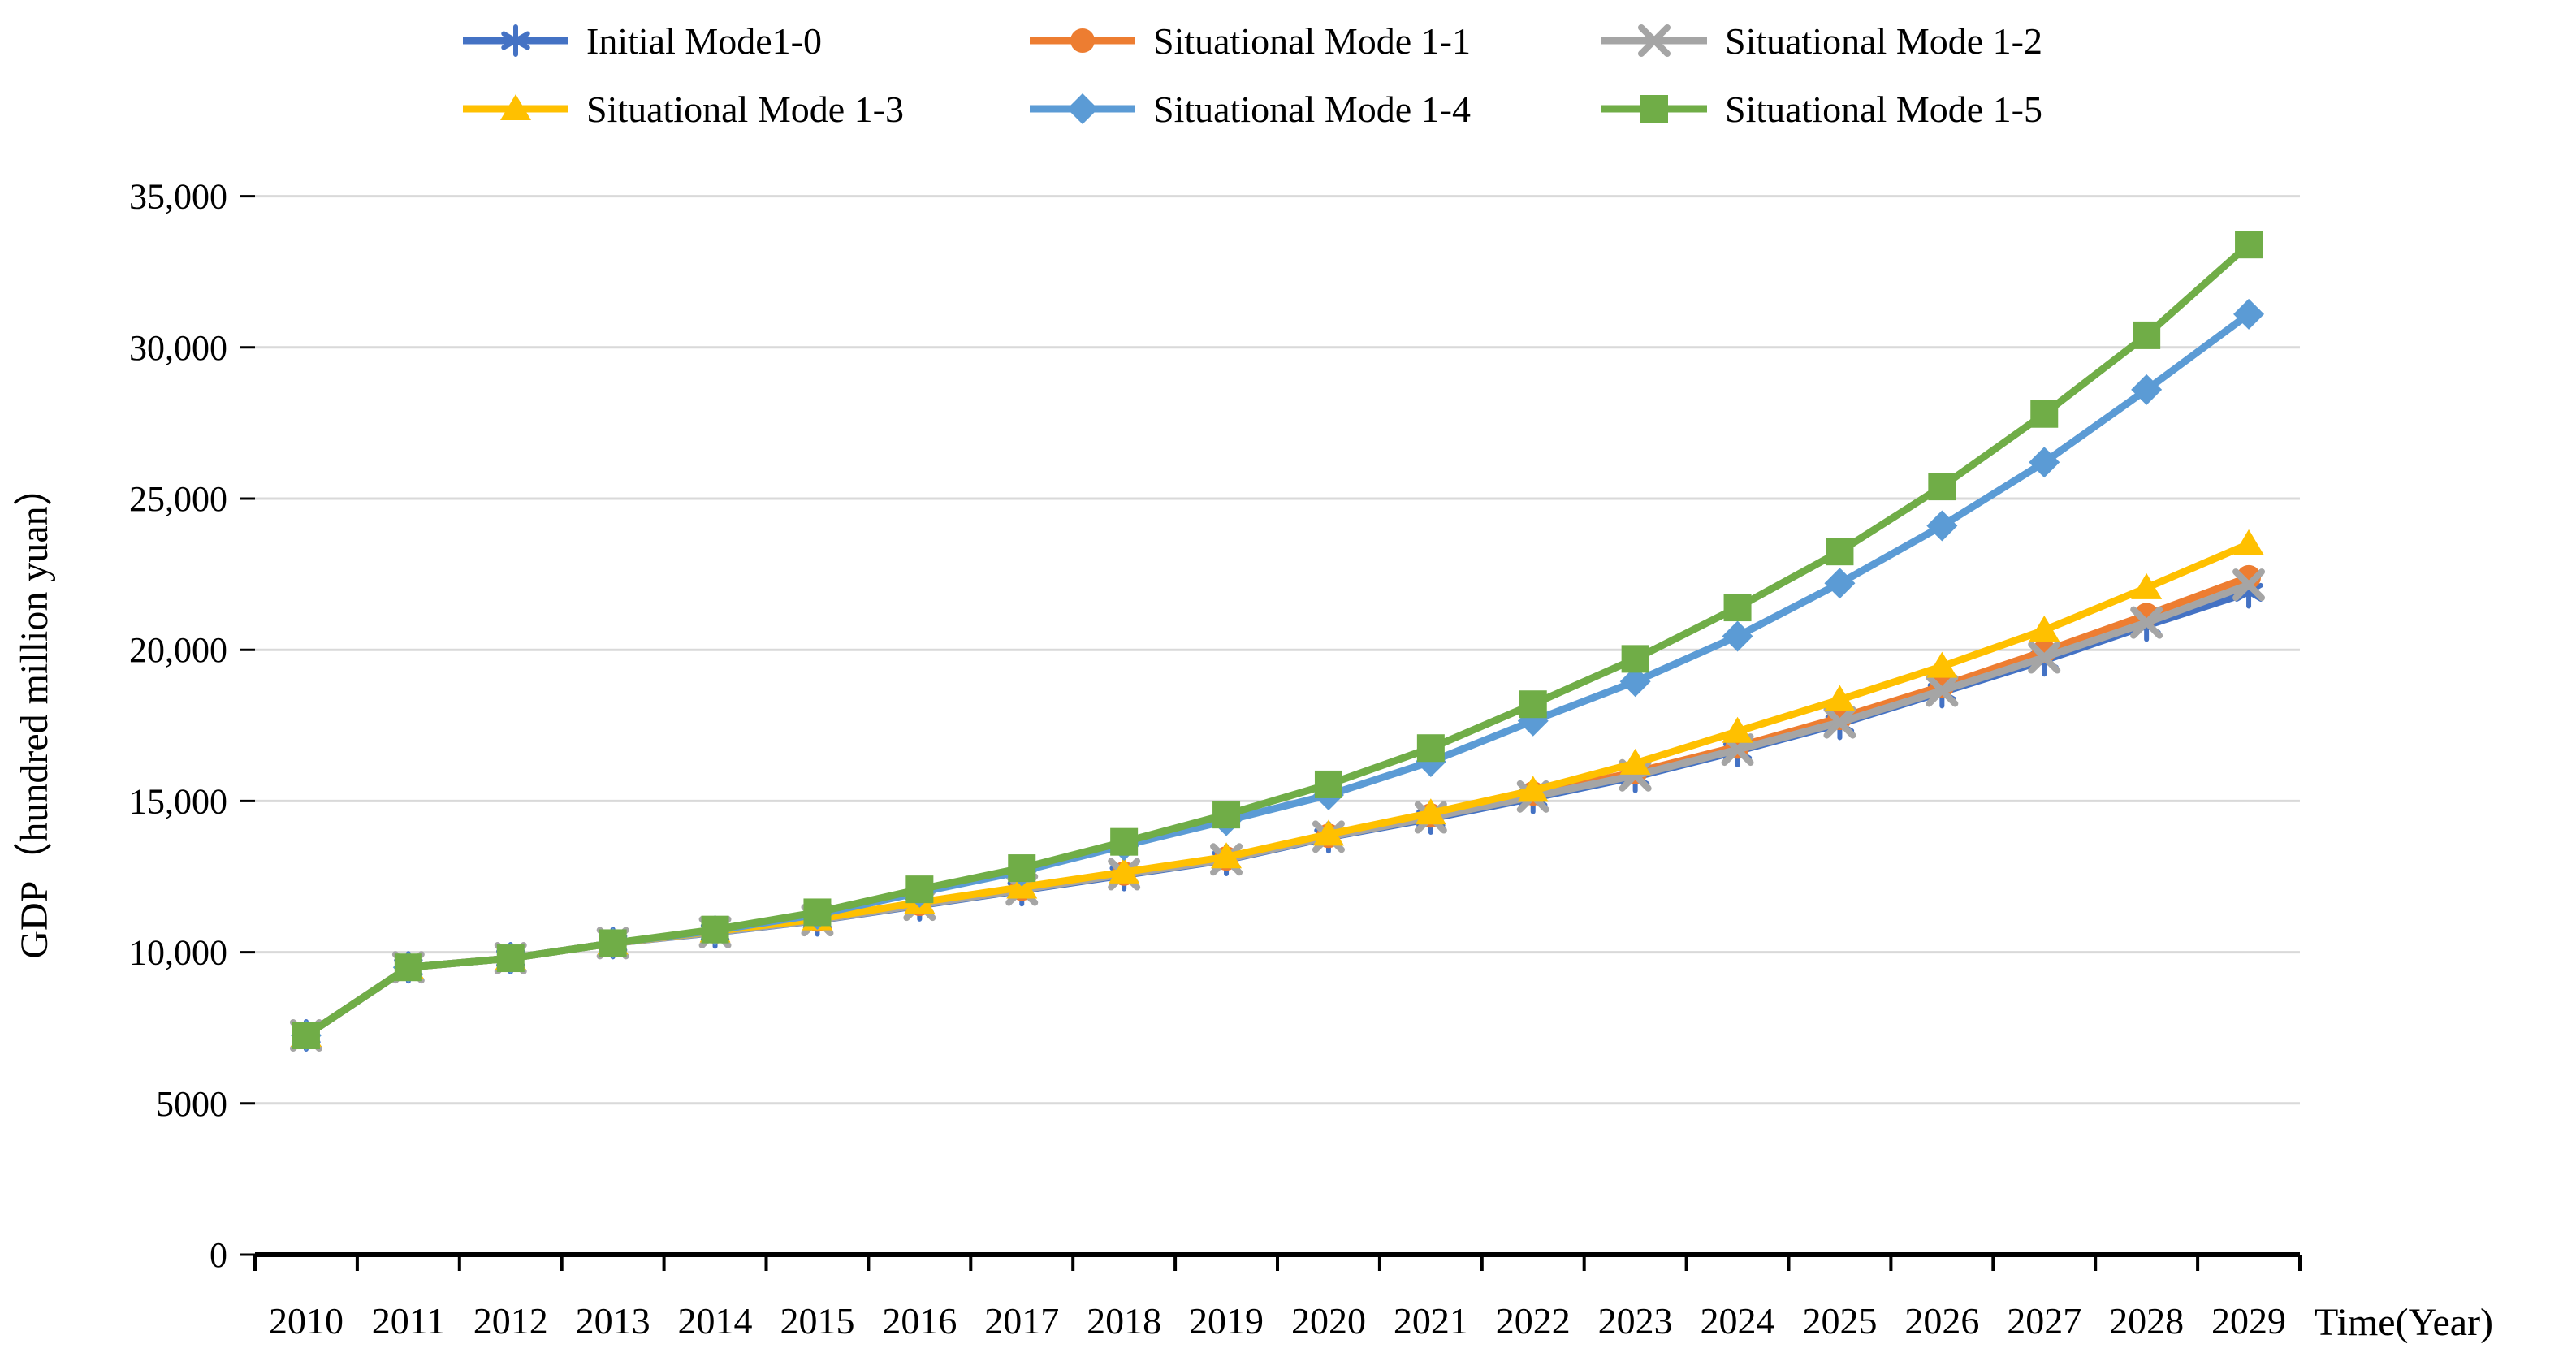 This screenshot has width=2576, height=1361. I want to click on legend-label-situational-mode-1-3: Situational Mode 1-3, so click(745, 109).